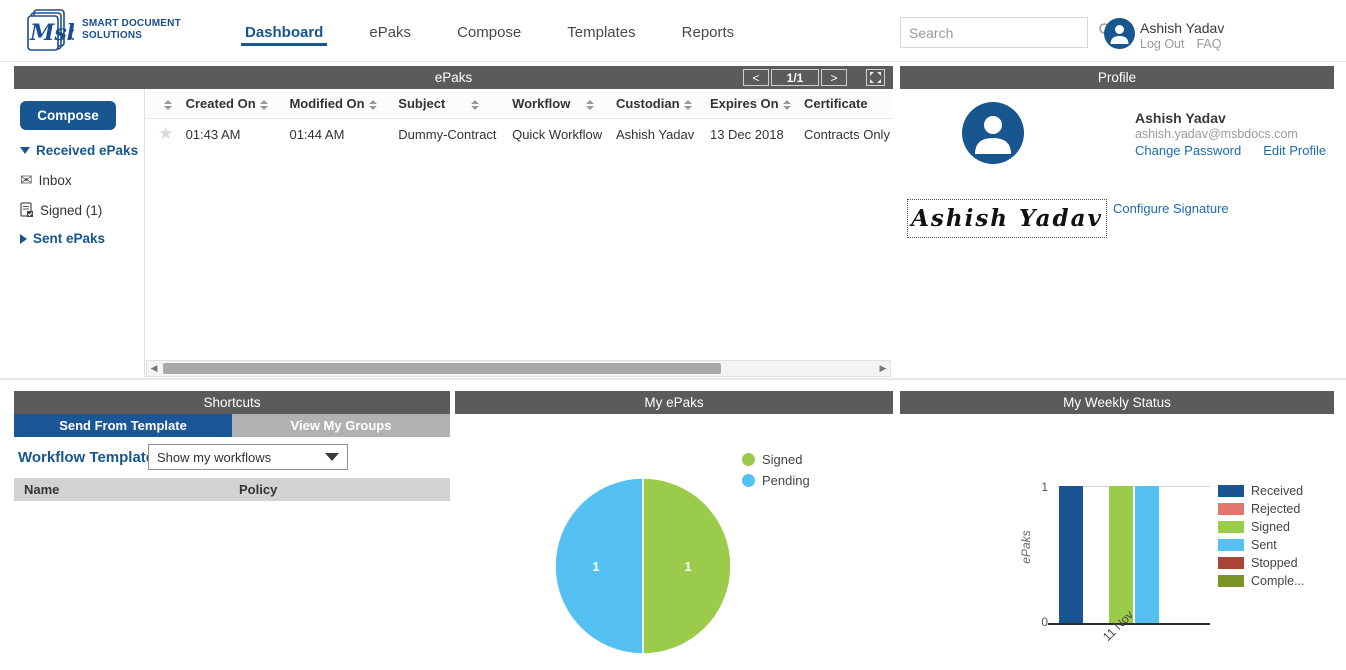  I want to click on profile-name: Ashish Yadav, so click(1180, 118).